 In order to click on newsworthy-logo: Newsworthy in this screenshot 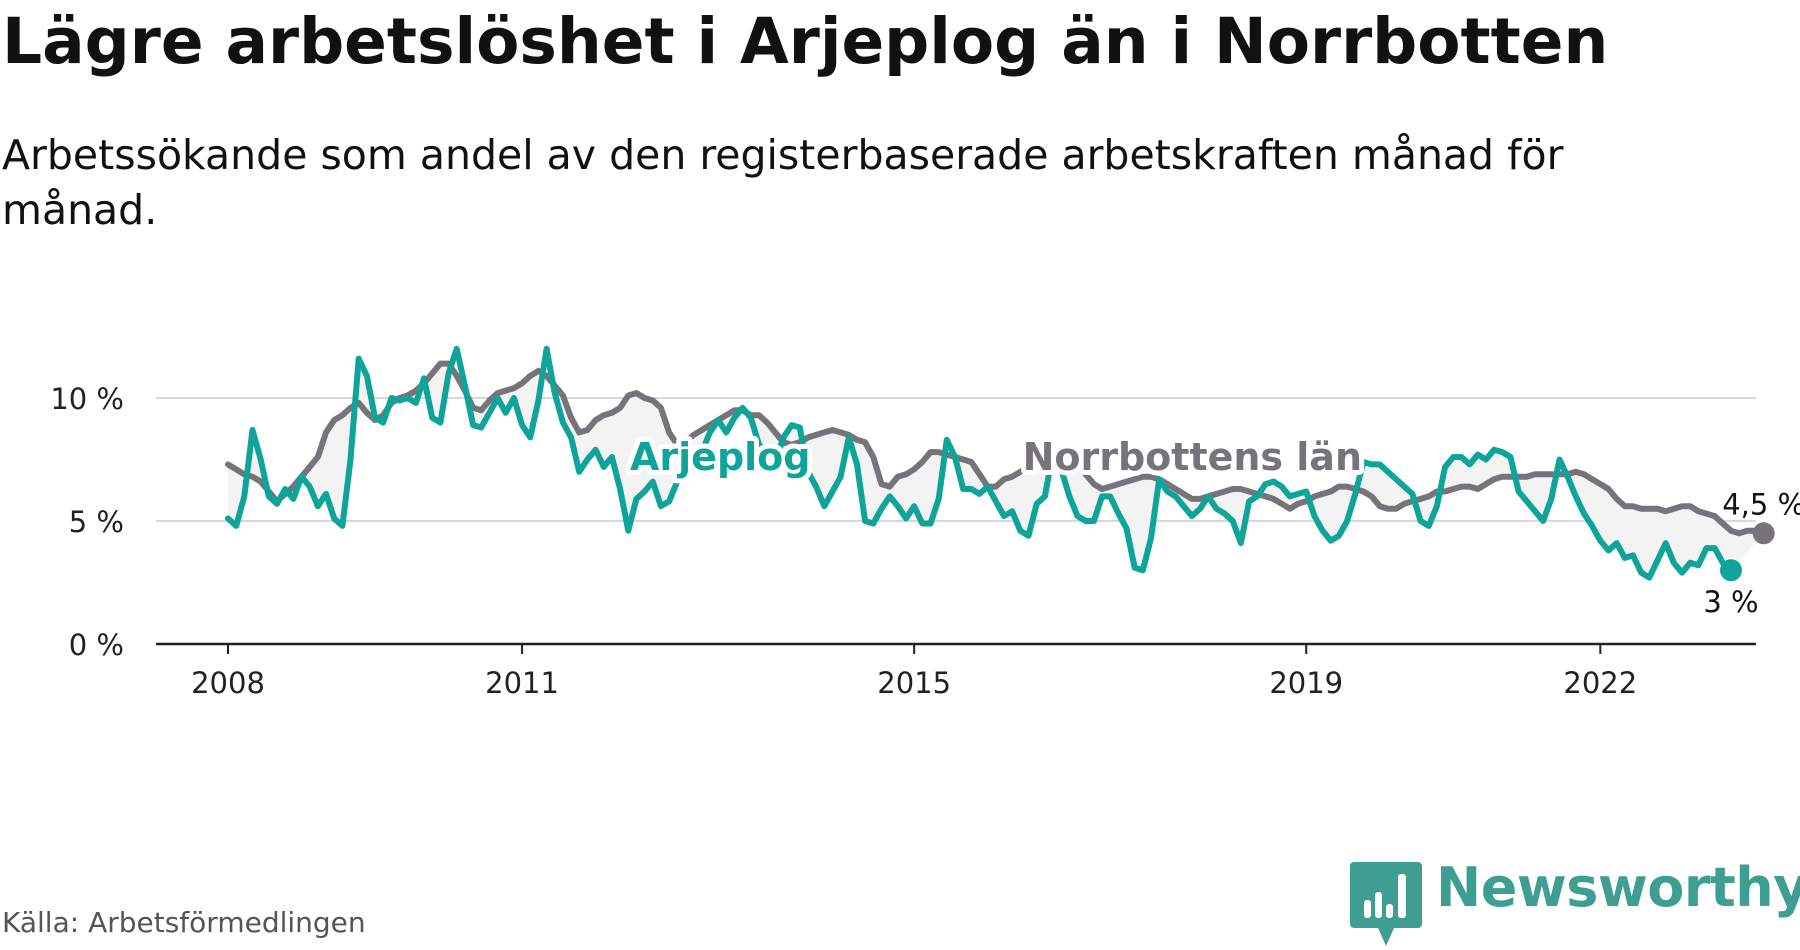, I will do `click(1574, 903)`.